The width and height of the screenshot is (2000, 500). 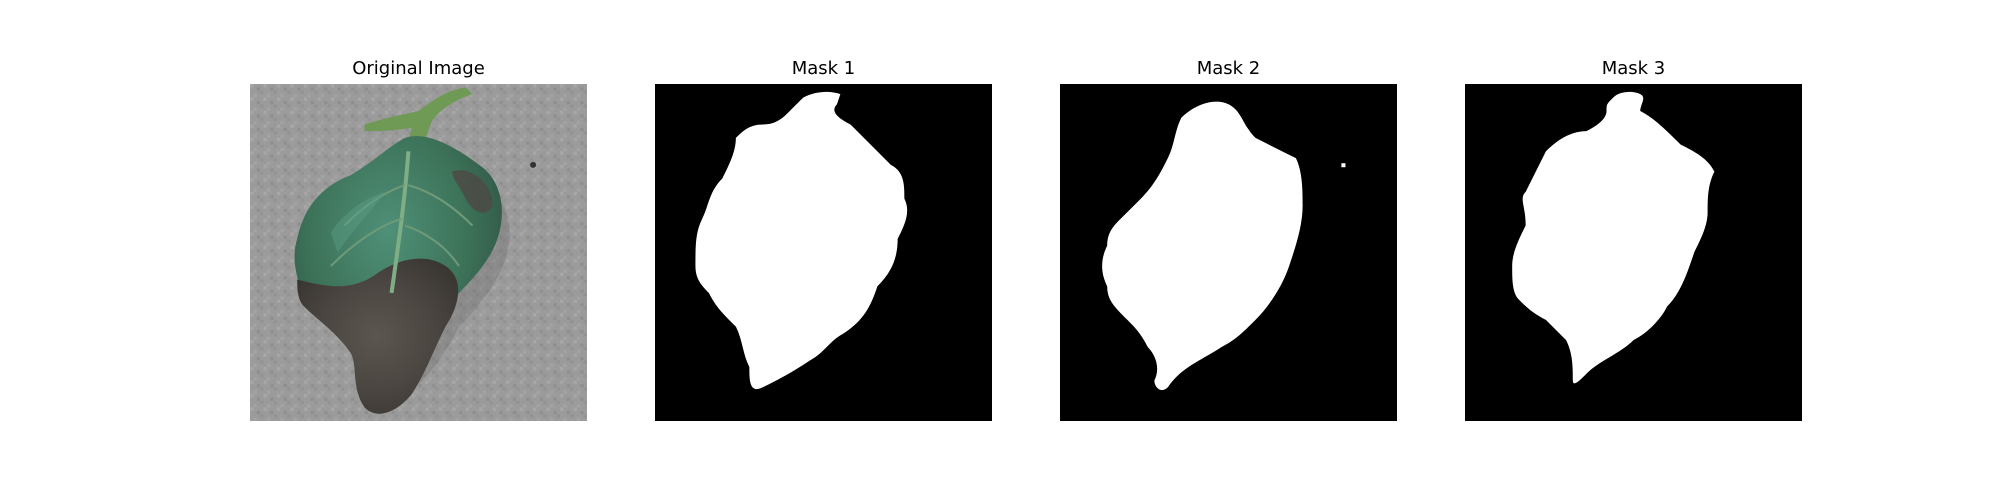 I want to click on panel-title: Mask 3, so click(x=1633, y=68).